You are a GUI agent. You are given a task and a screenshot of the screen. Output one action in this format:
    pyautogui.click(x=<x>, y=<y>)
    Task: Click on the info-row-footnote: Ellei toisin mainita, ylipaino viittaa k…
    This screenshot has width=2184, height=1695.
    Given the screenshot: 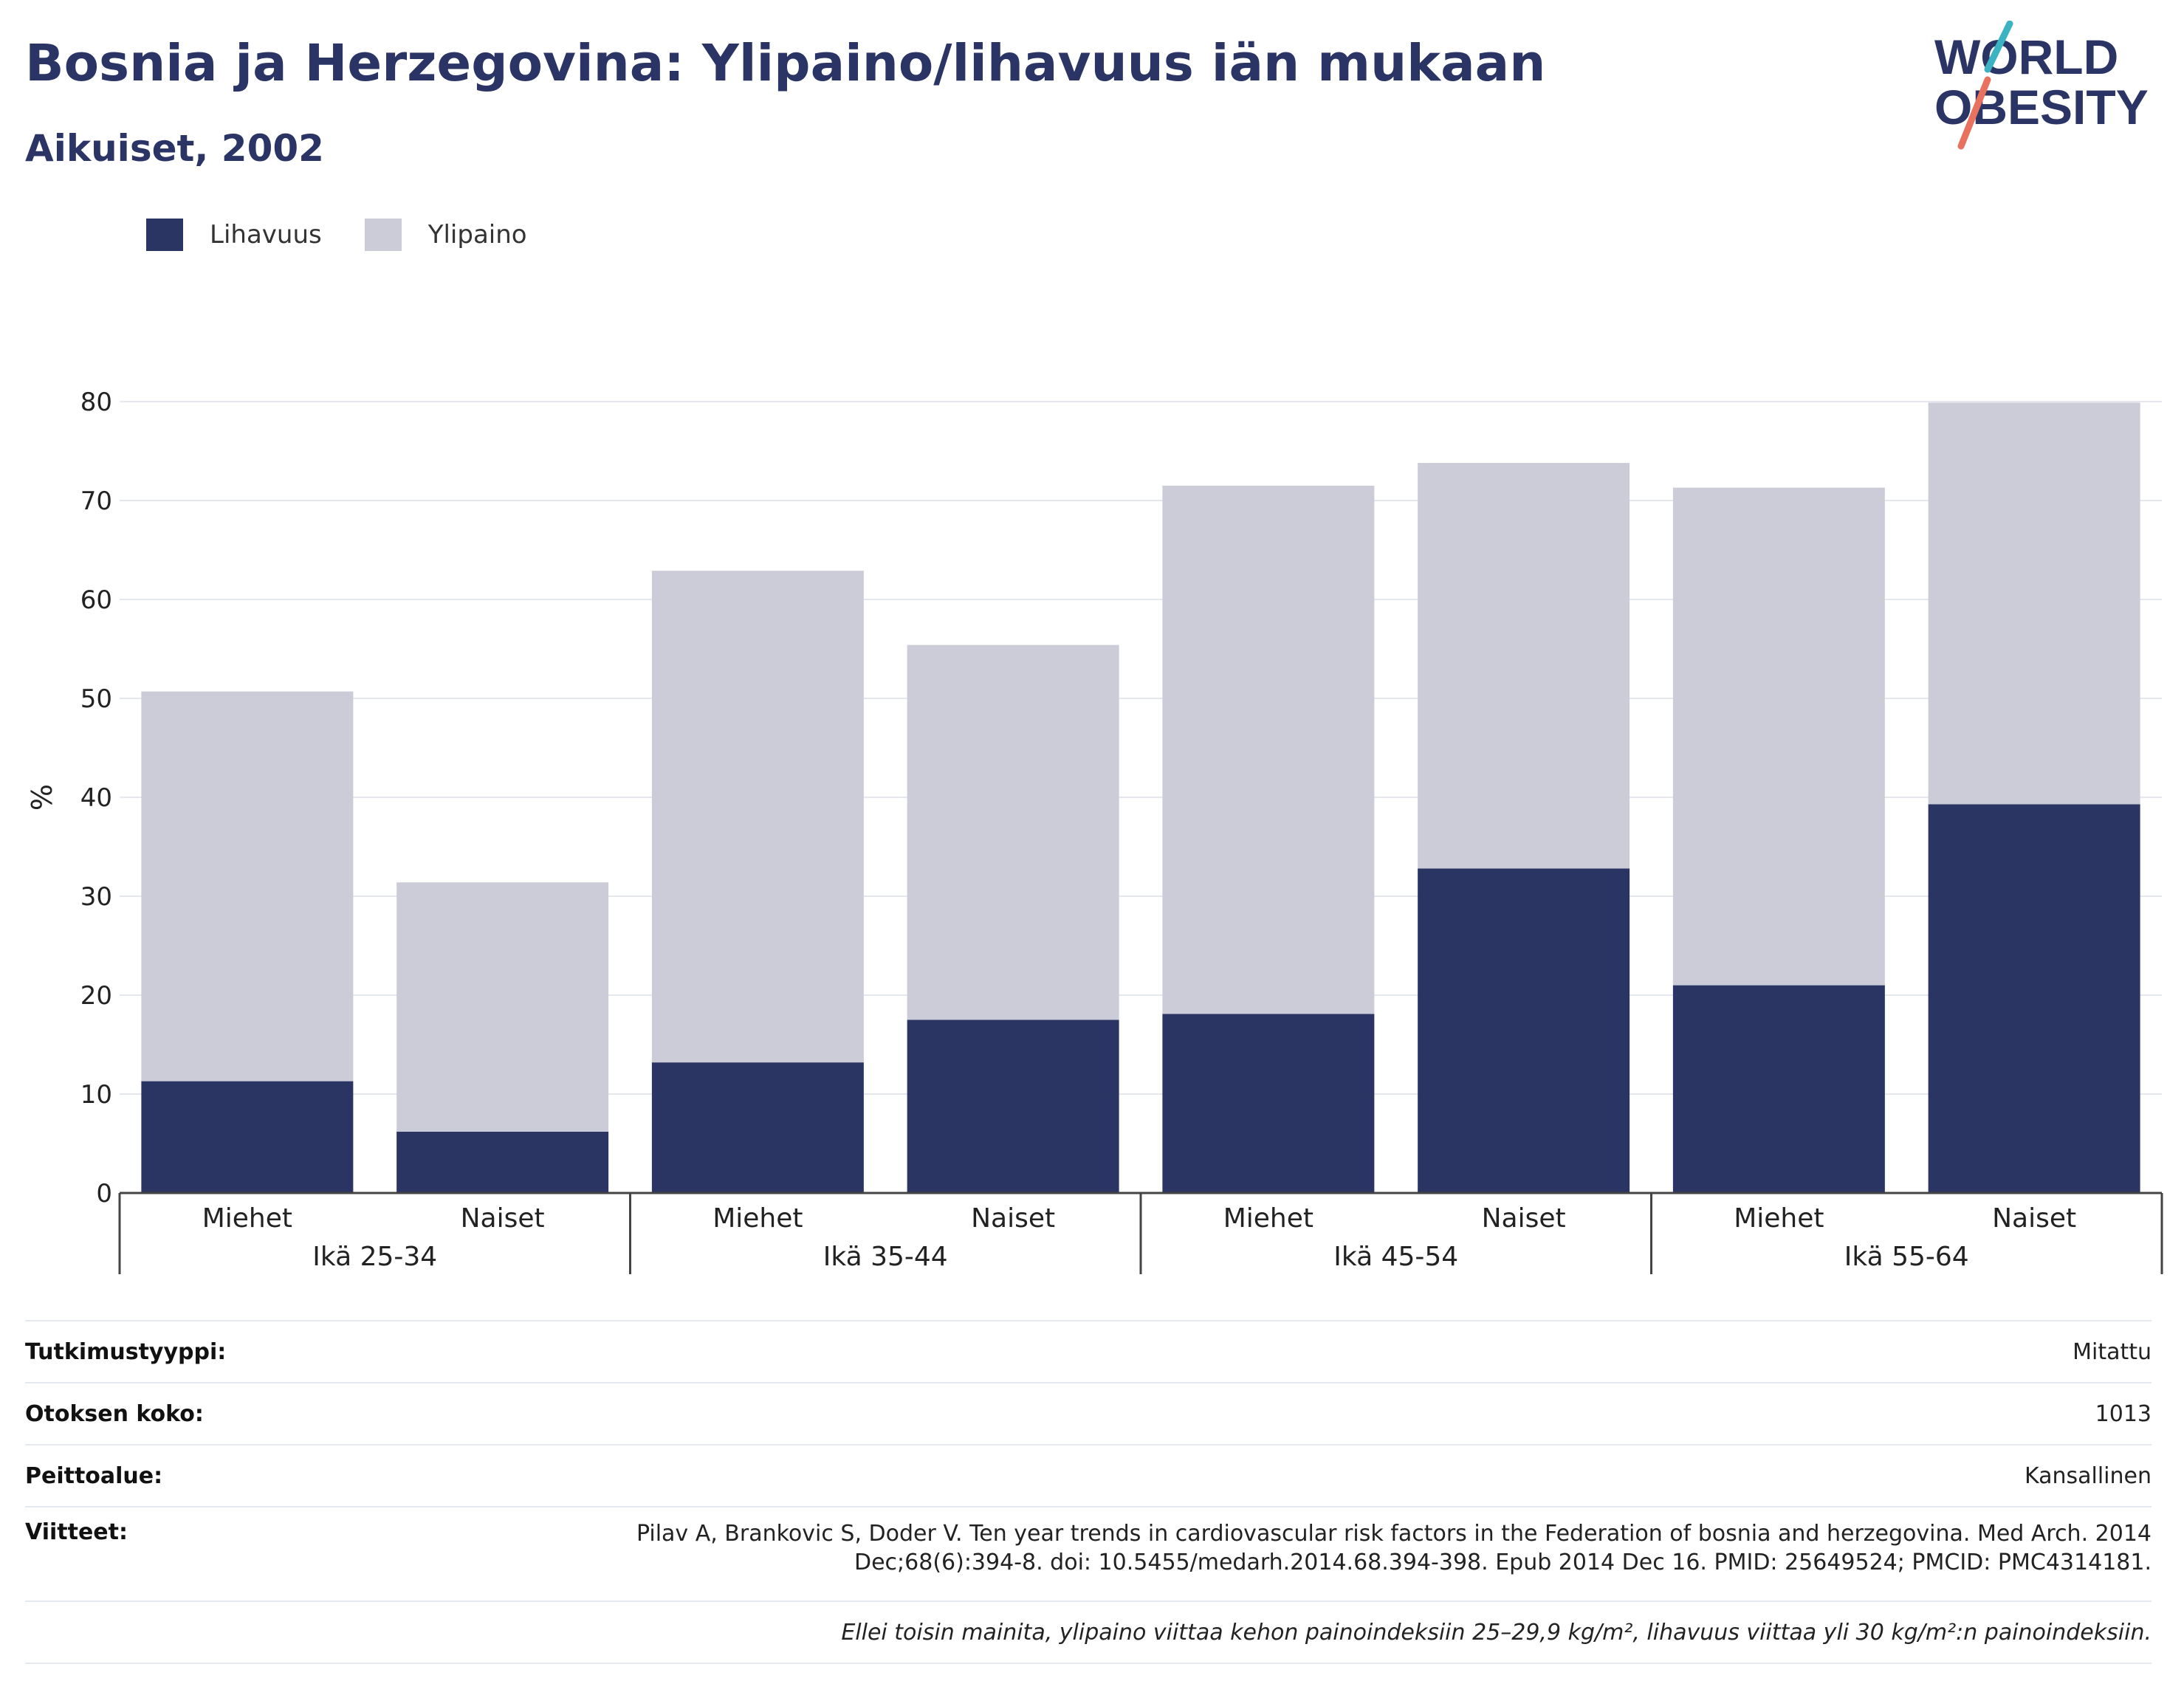 What is the action you would take?
    pyautogui.click(x=1089, y=1632)
    